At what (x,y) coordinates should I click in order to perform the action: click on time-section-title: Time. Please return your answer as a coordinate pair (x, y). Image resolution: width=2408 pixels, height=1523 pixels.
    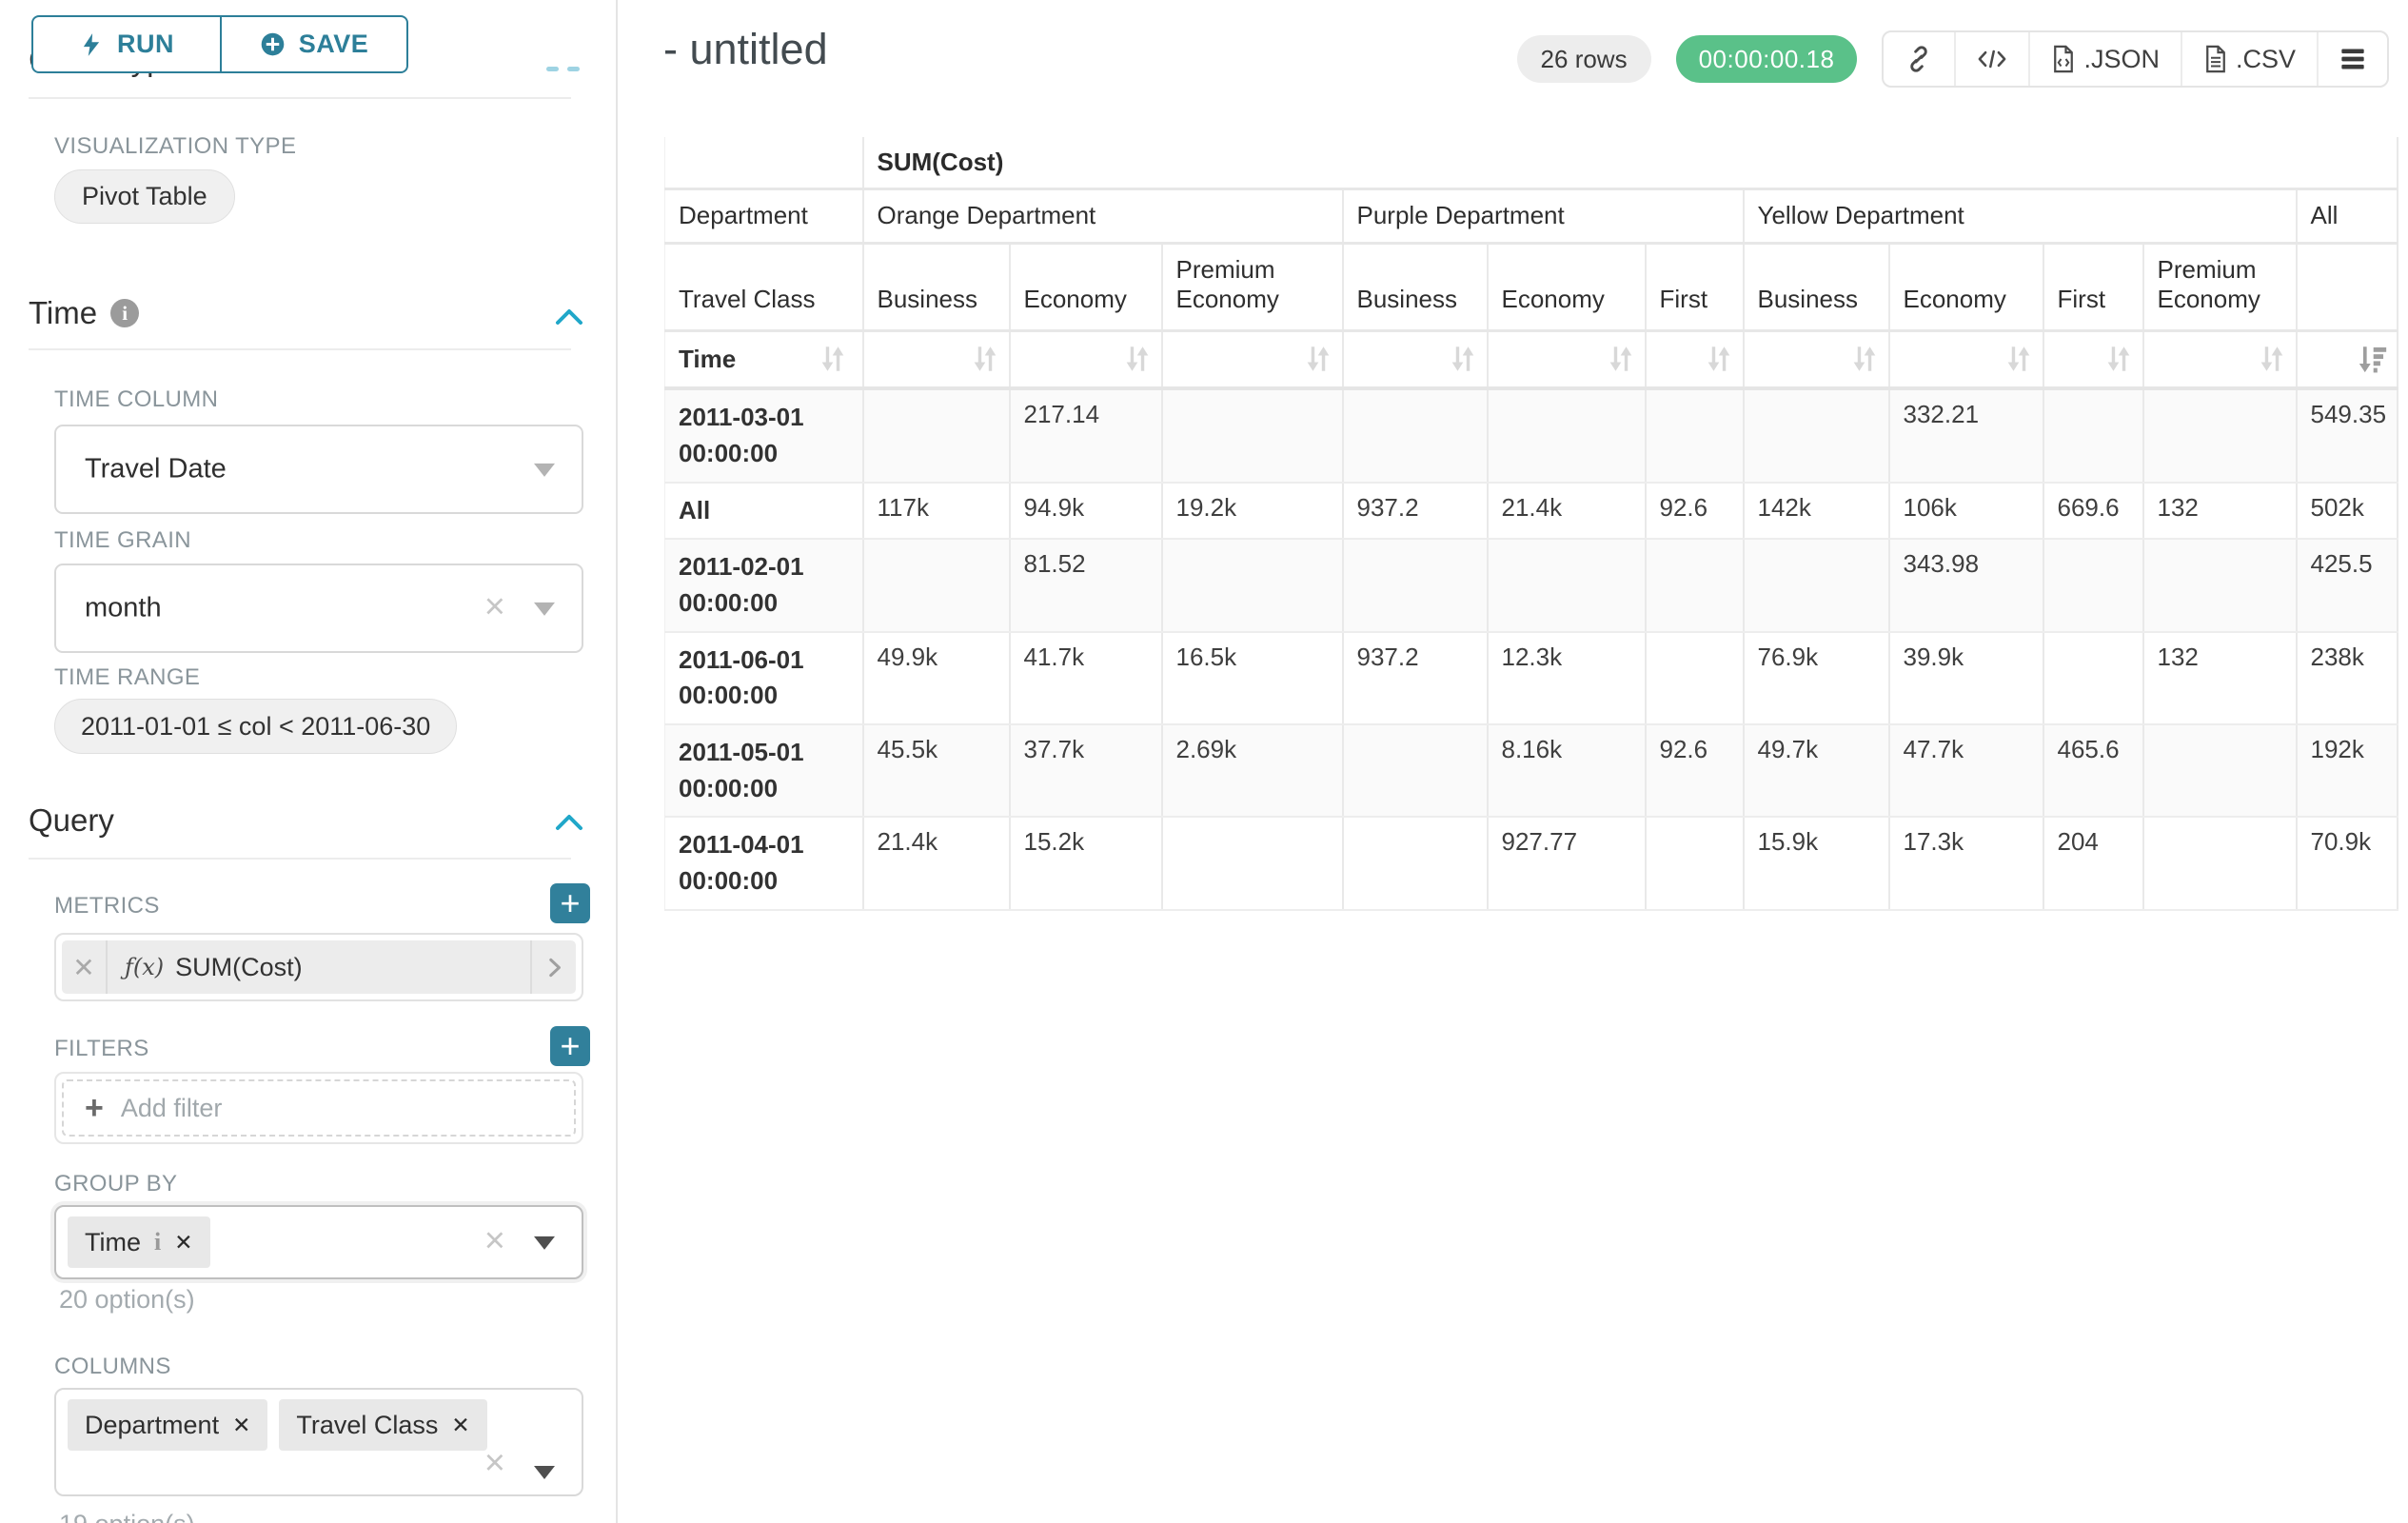
    Looking at the image, I should click on (63, 313).